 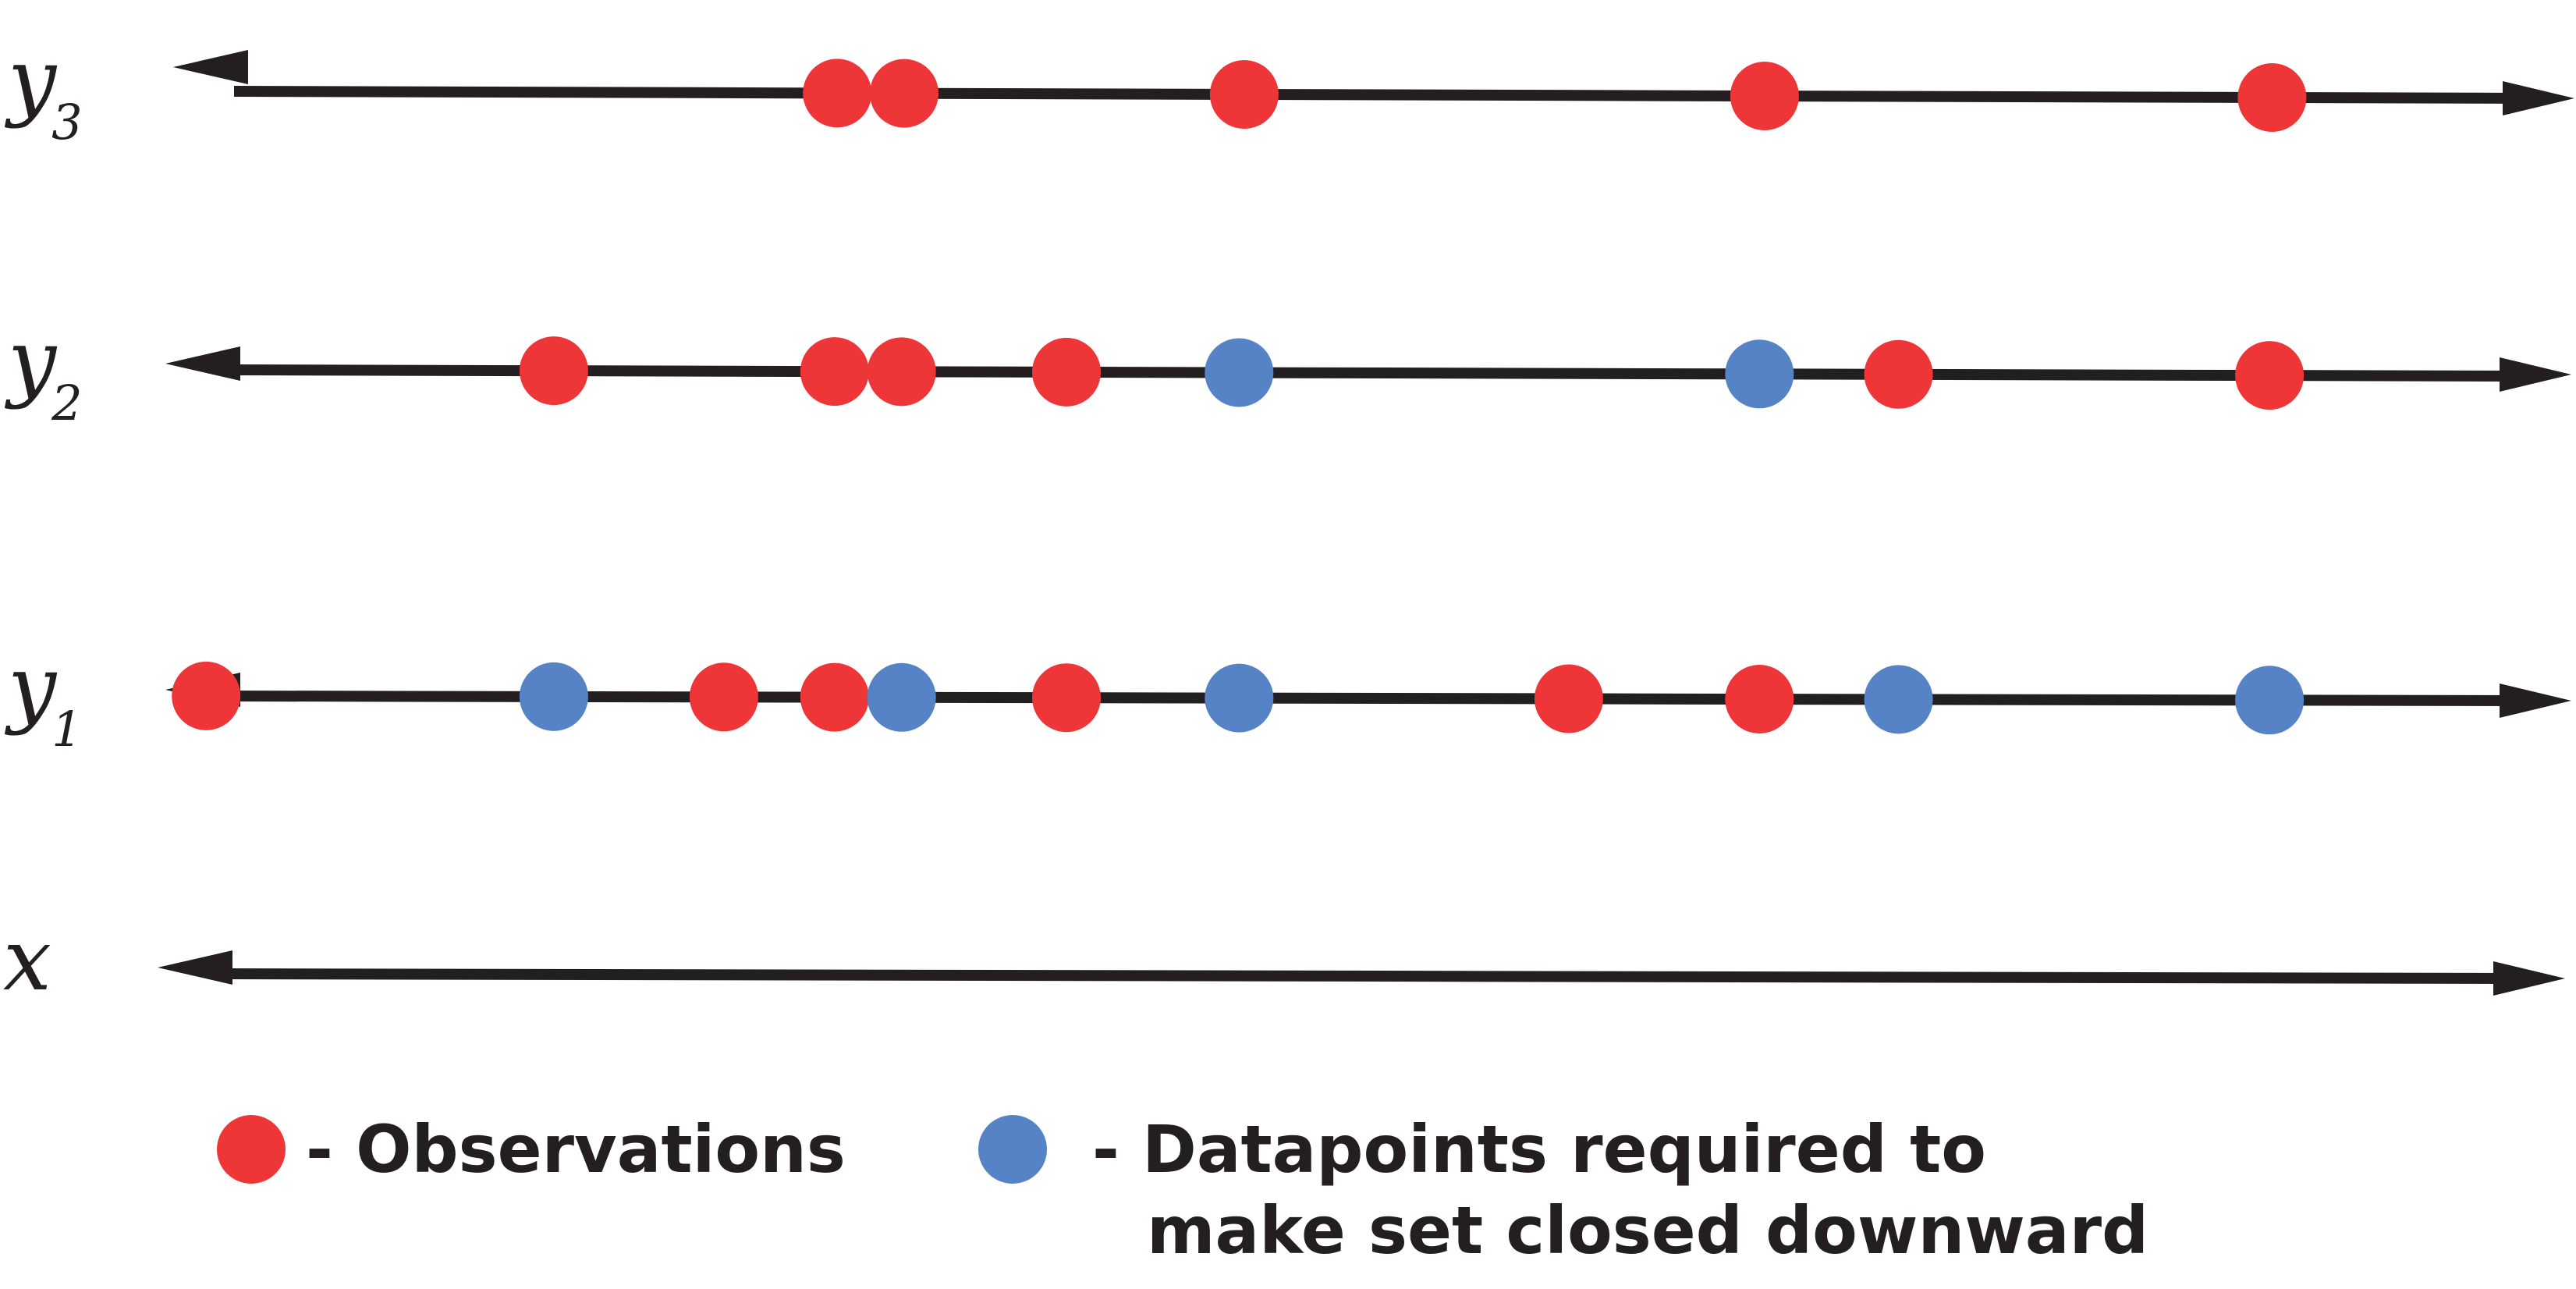 I want to click on legend-required-label-line2: make set closed downward, so click(x=1647, y=1230).